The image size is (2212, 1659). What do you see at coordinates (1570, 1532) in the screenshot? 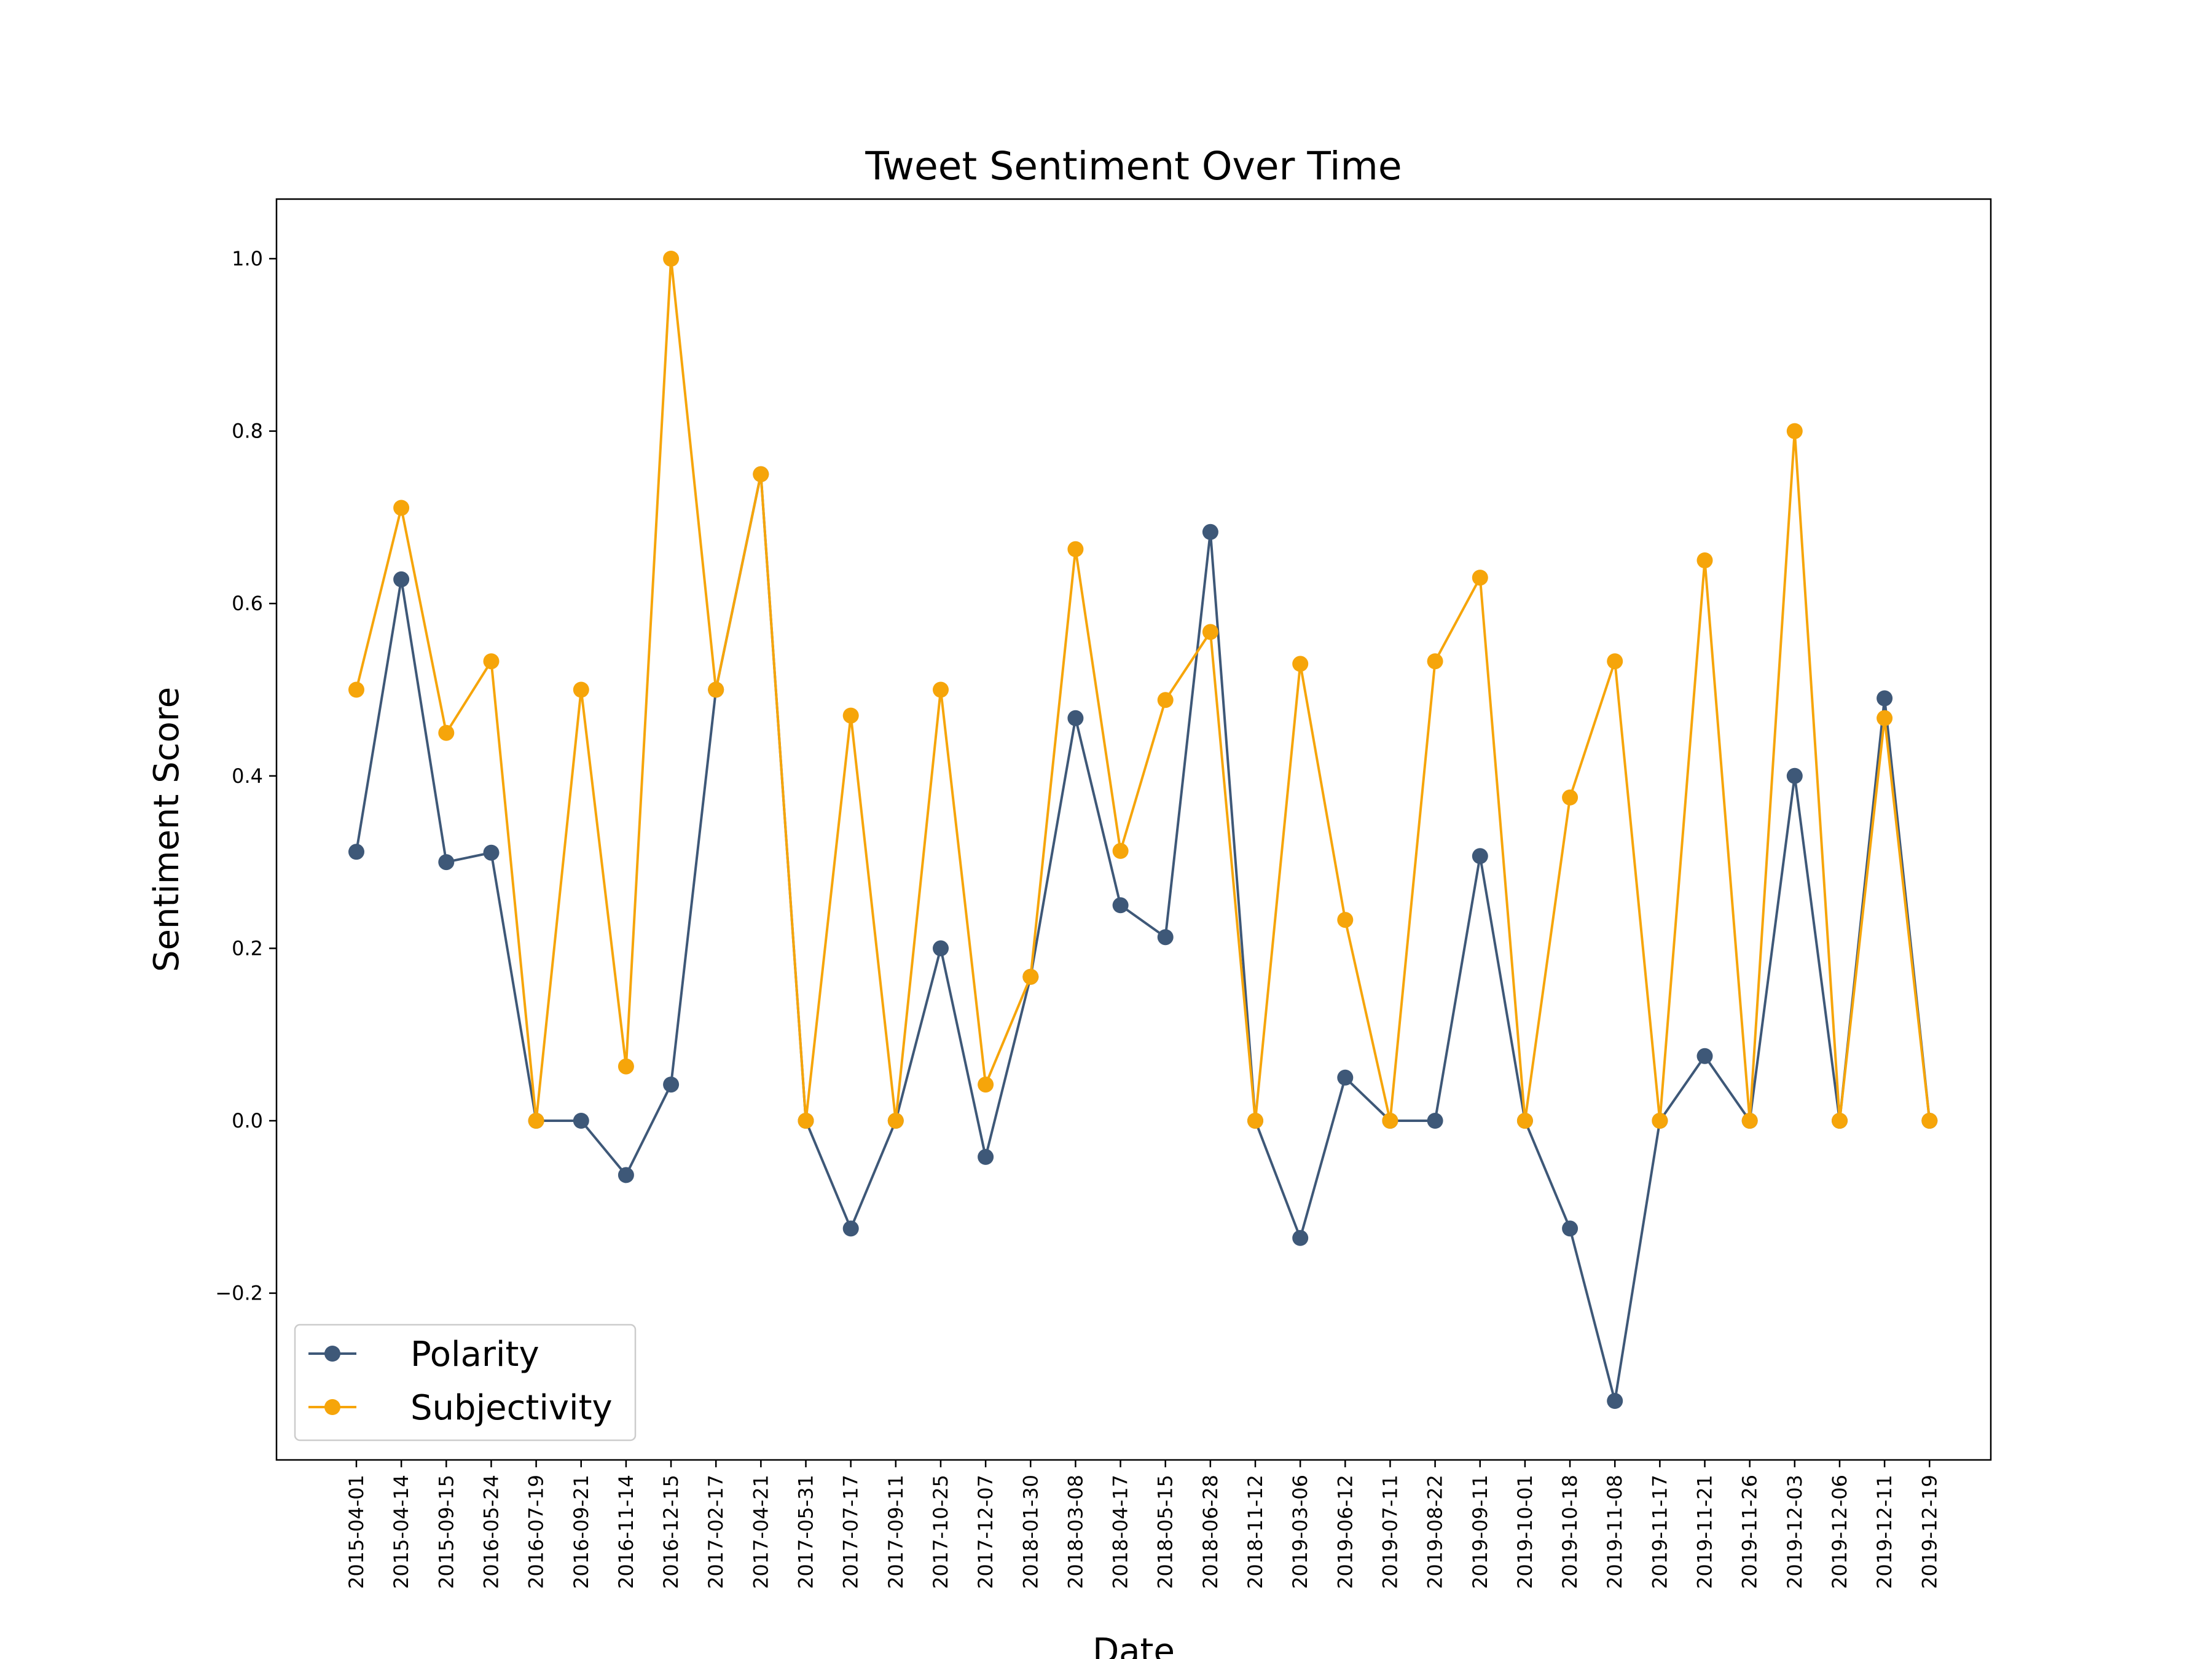
I see `x-tick-label: 2019-10-18` at bounding box center [1570, 1532].